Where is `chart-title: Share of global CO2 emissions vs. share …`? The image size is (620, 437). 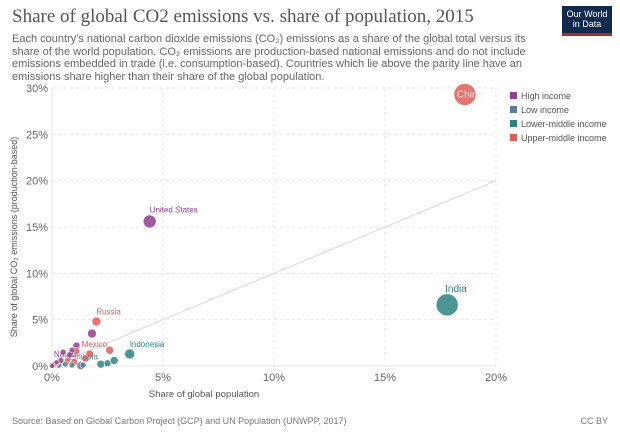 chart-title: Share of global CO2 emissions vs. share … is located at coordinates (243, 16).